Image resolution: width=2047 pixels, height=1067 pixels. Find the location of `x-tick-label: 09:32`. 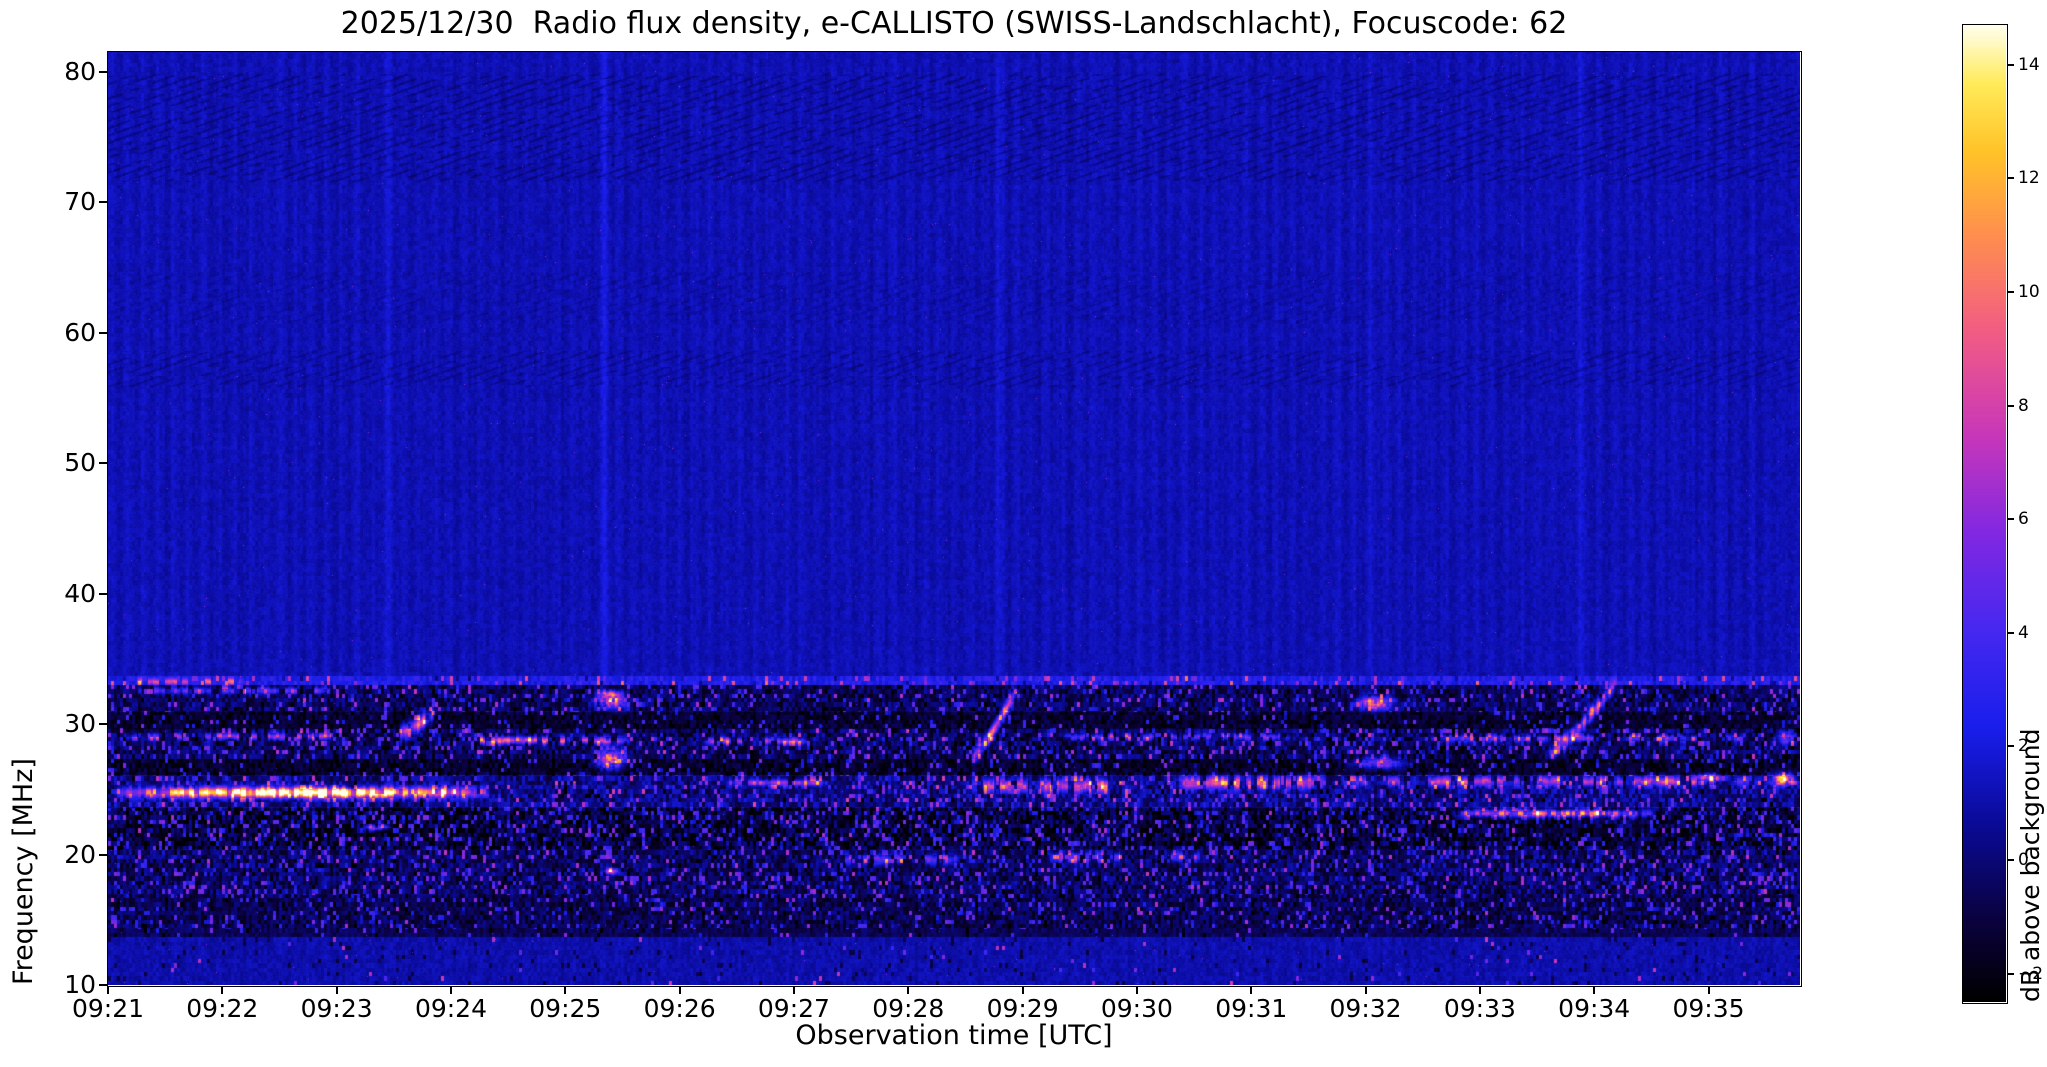

x-tick-label: 09:32 is located at coordinates (1365, 1008).